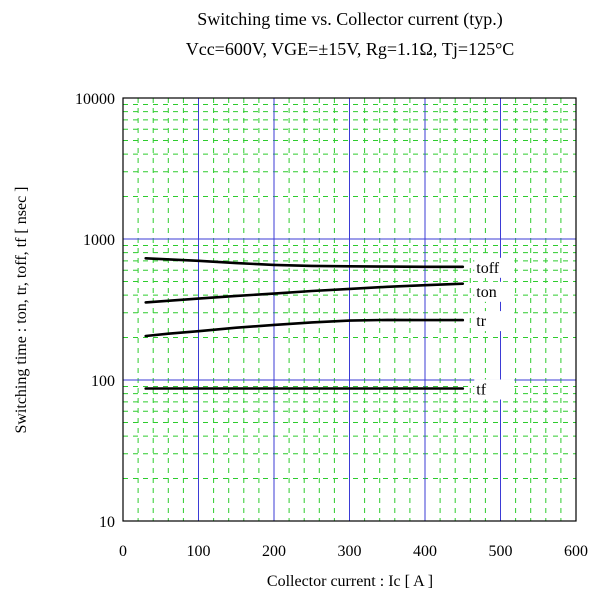 This screenshot has width=592, height=596. I want to click on x-tick-label: 300, so click(350, 551).